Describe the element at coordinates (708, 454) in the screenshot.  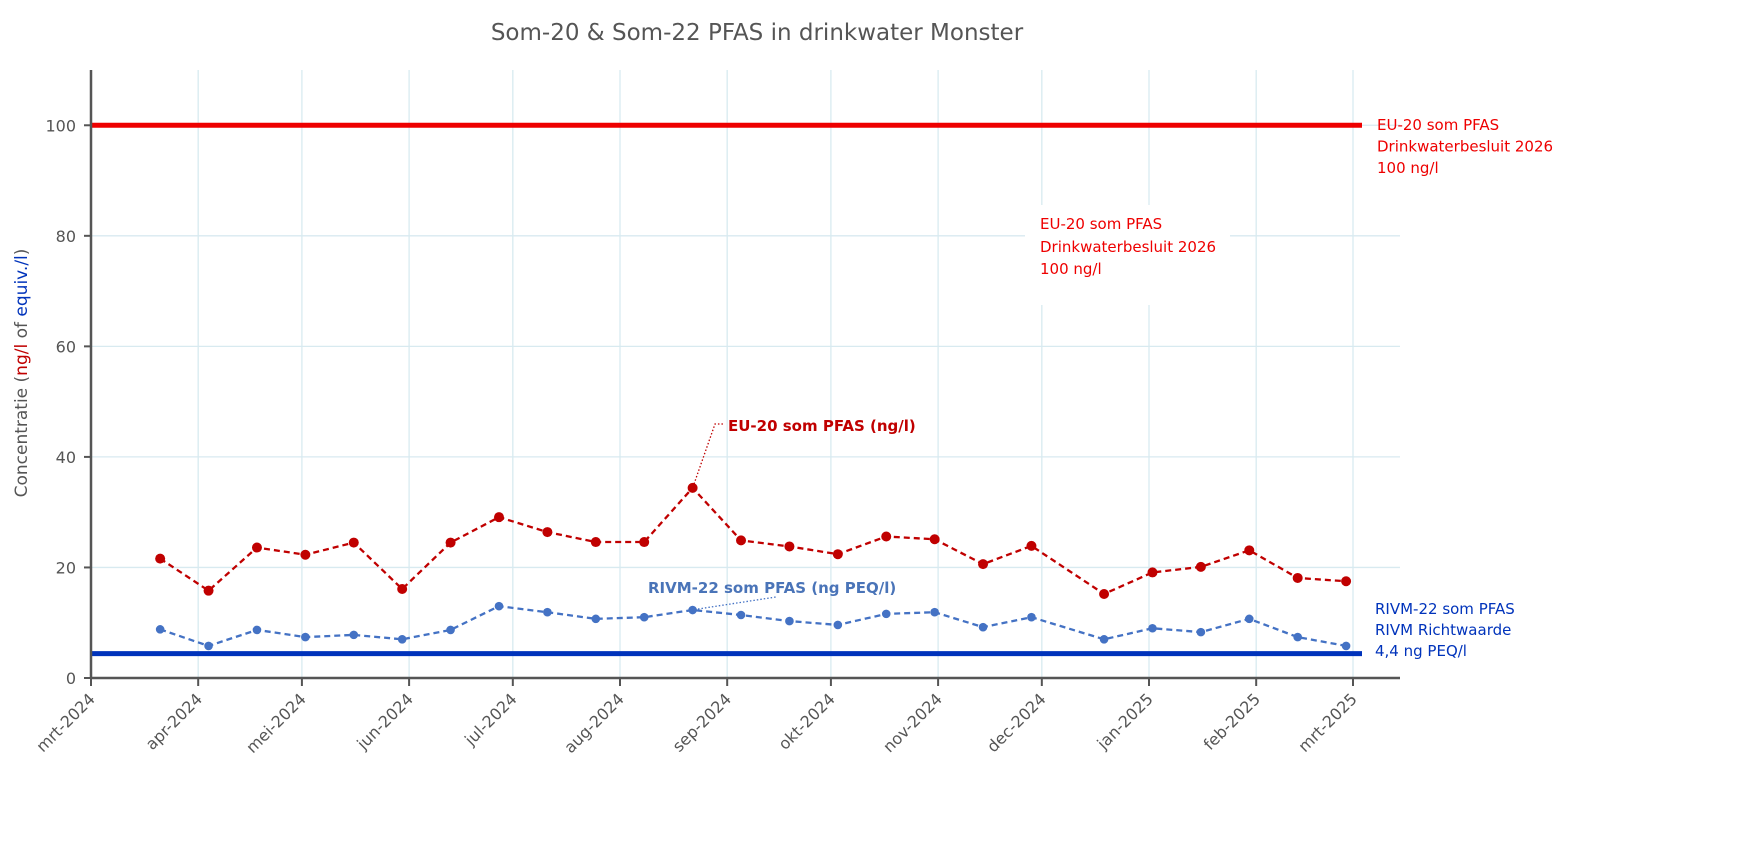
I see `eu-label-leader` at that location.